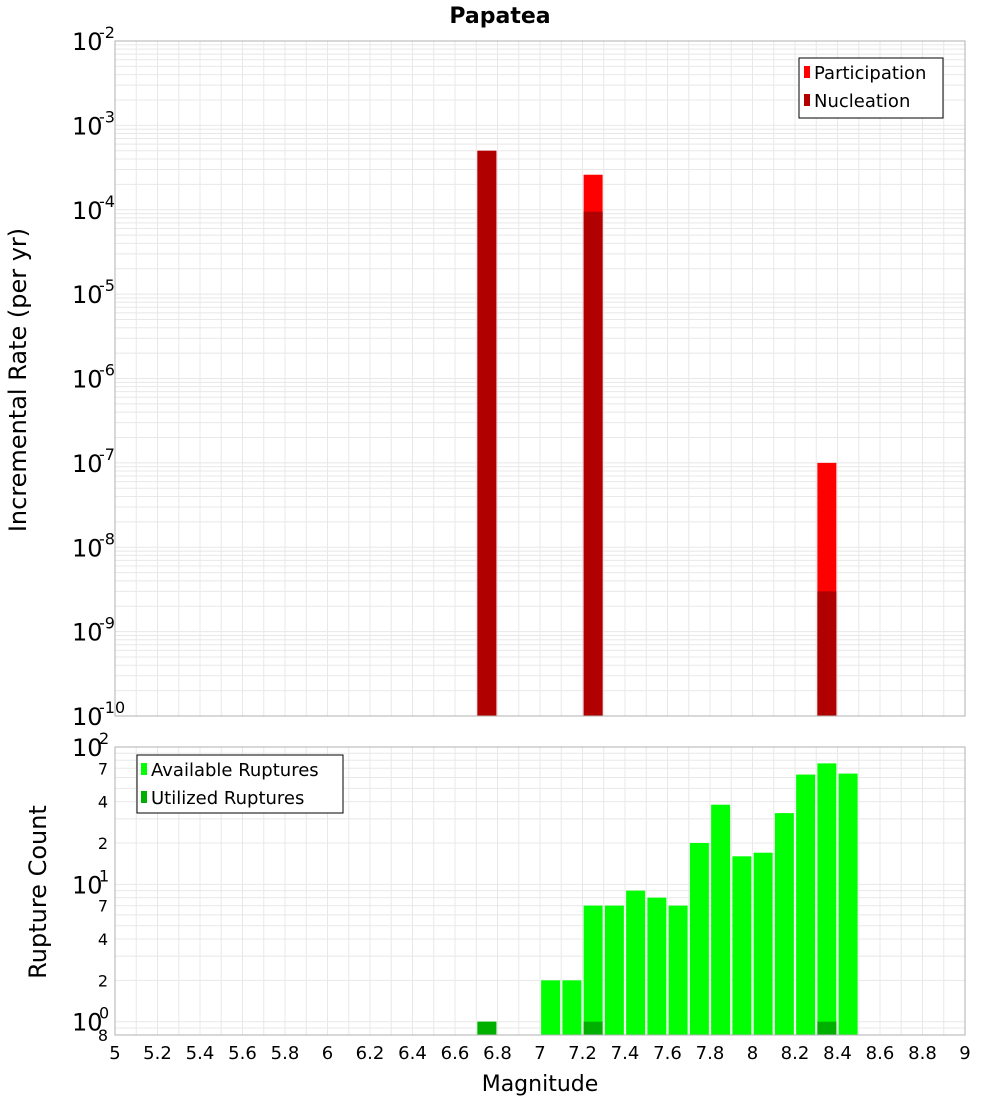 The image size is (1000, 1100). I want to click on tick-exponent: -6, so click(107, 370).